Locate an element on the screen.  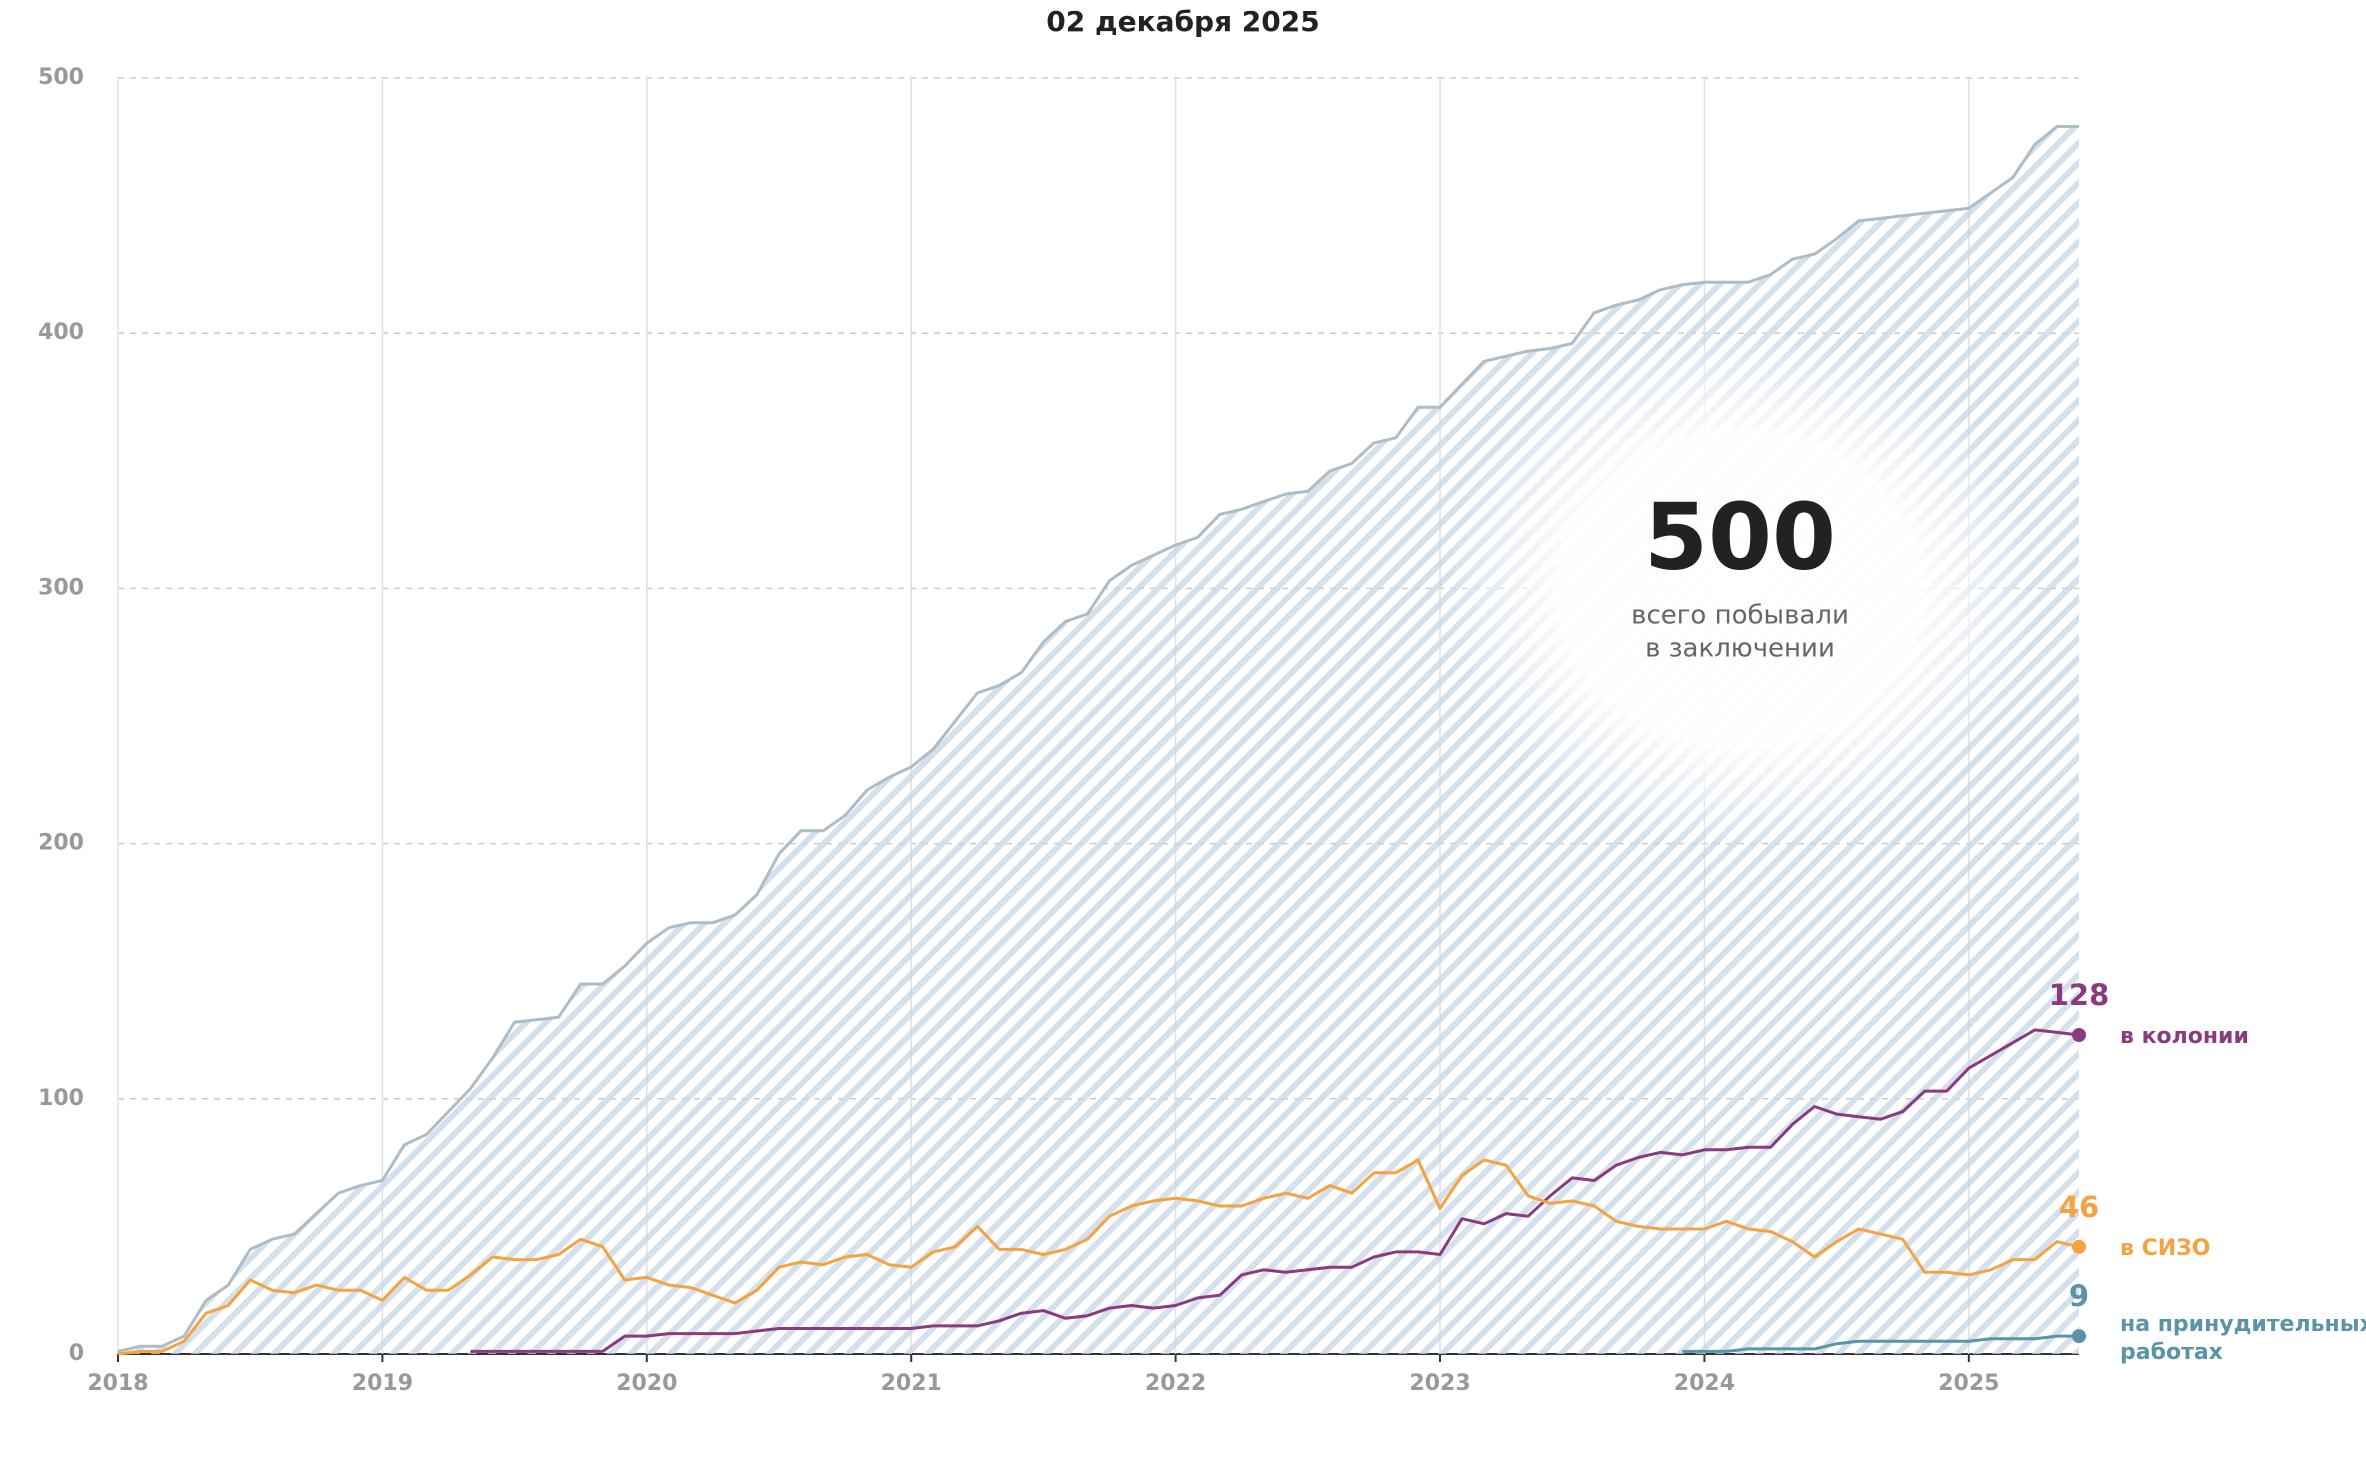
x-tick-label: 2018 is located at coordinates (117, 1383).